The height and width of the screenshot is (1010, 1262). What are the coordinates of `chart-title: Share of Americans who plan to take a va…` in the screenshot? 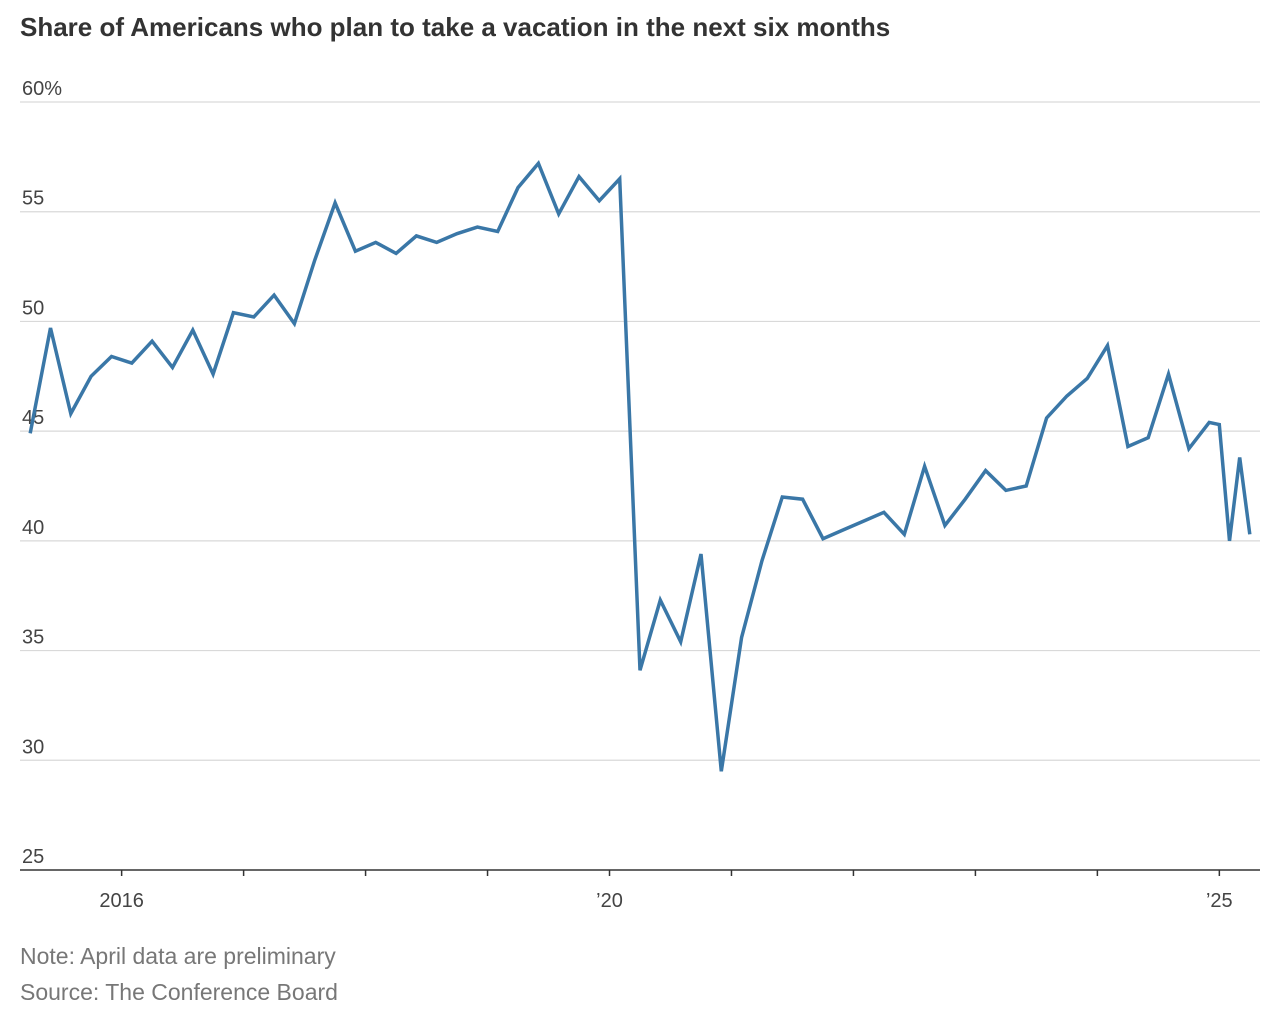 It's located at (455, 27).